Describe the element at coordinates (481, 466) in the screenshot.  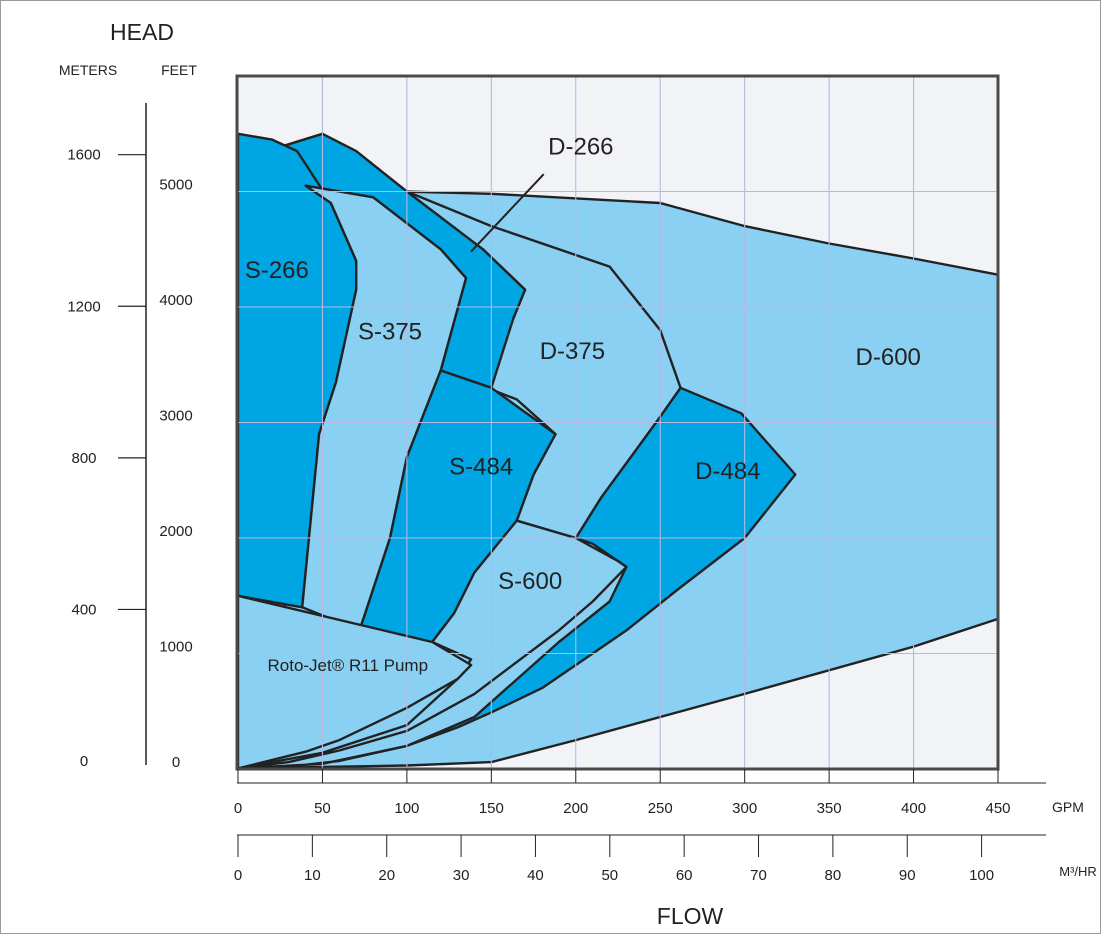
I see `region-label: S-484` at that location.